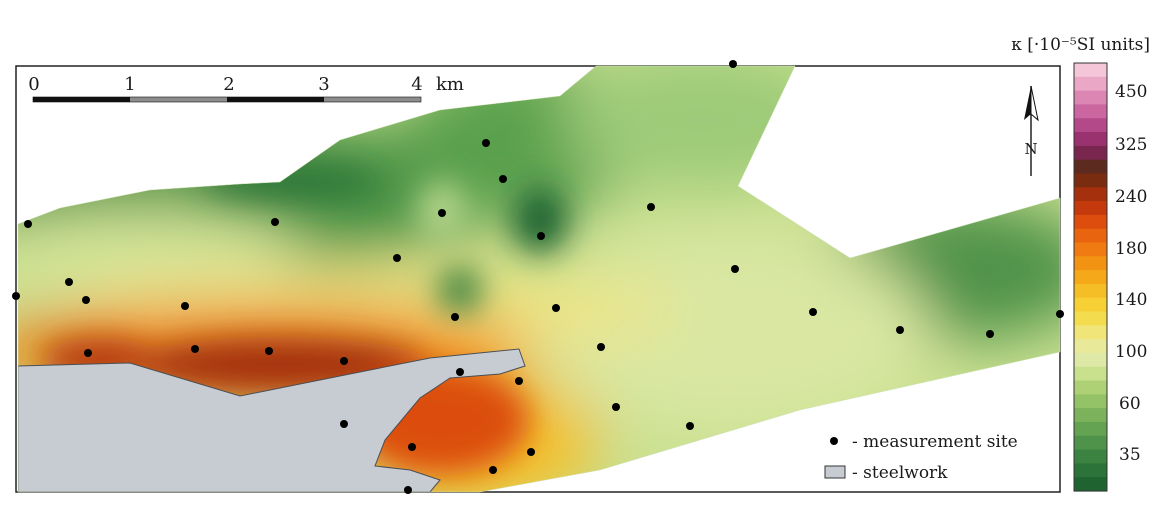 The image size is (1159, 508). I want to click on scale-tick-2: 2, so click(228, 84).